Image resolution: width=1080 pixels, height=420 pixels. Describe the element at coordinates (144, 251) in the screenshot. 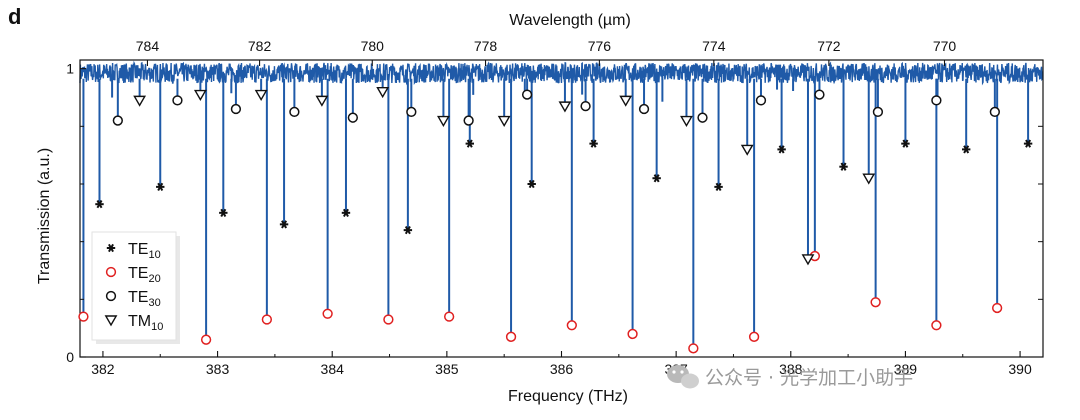

I see `legend-label-te10: TE10` at that location.